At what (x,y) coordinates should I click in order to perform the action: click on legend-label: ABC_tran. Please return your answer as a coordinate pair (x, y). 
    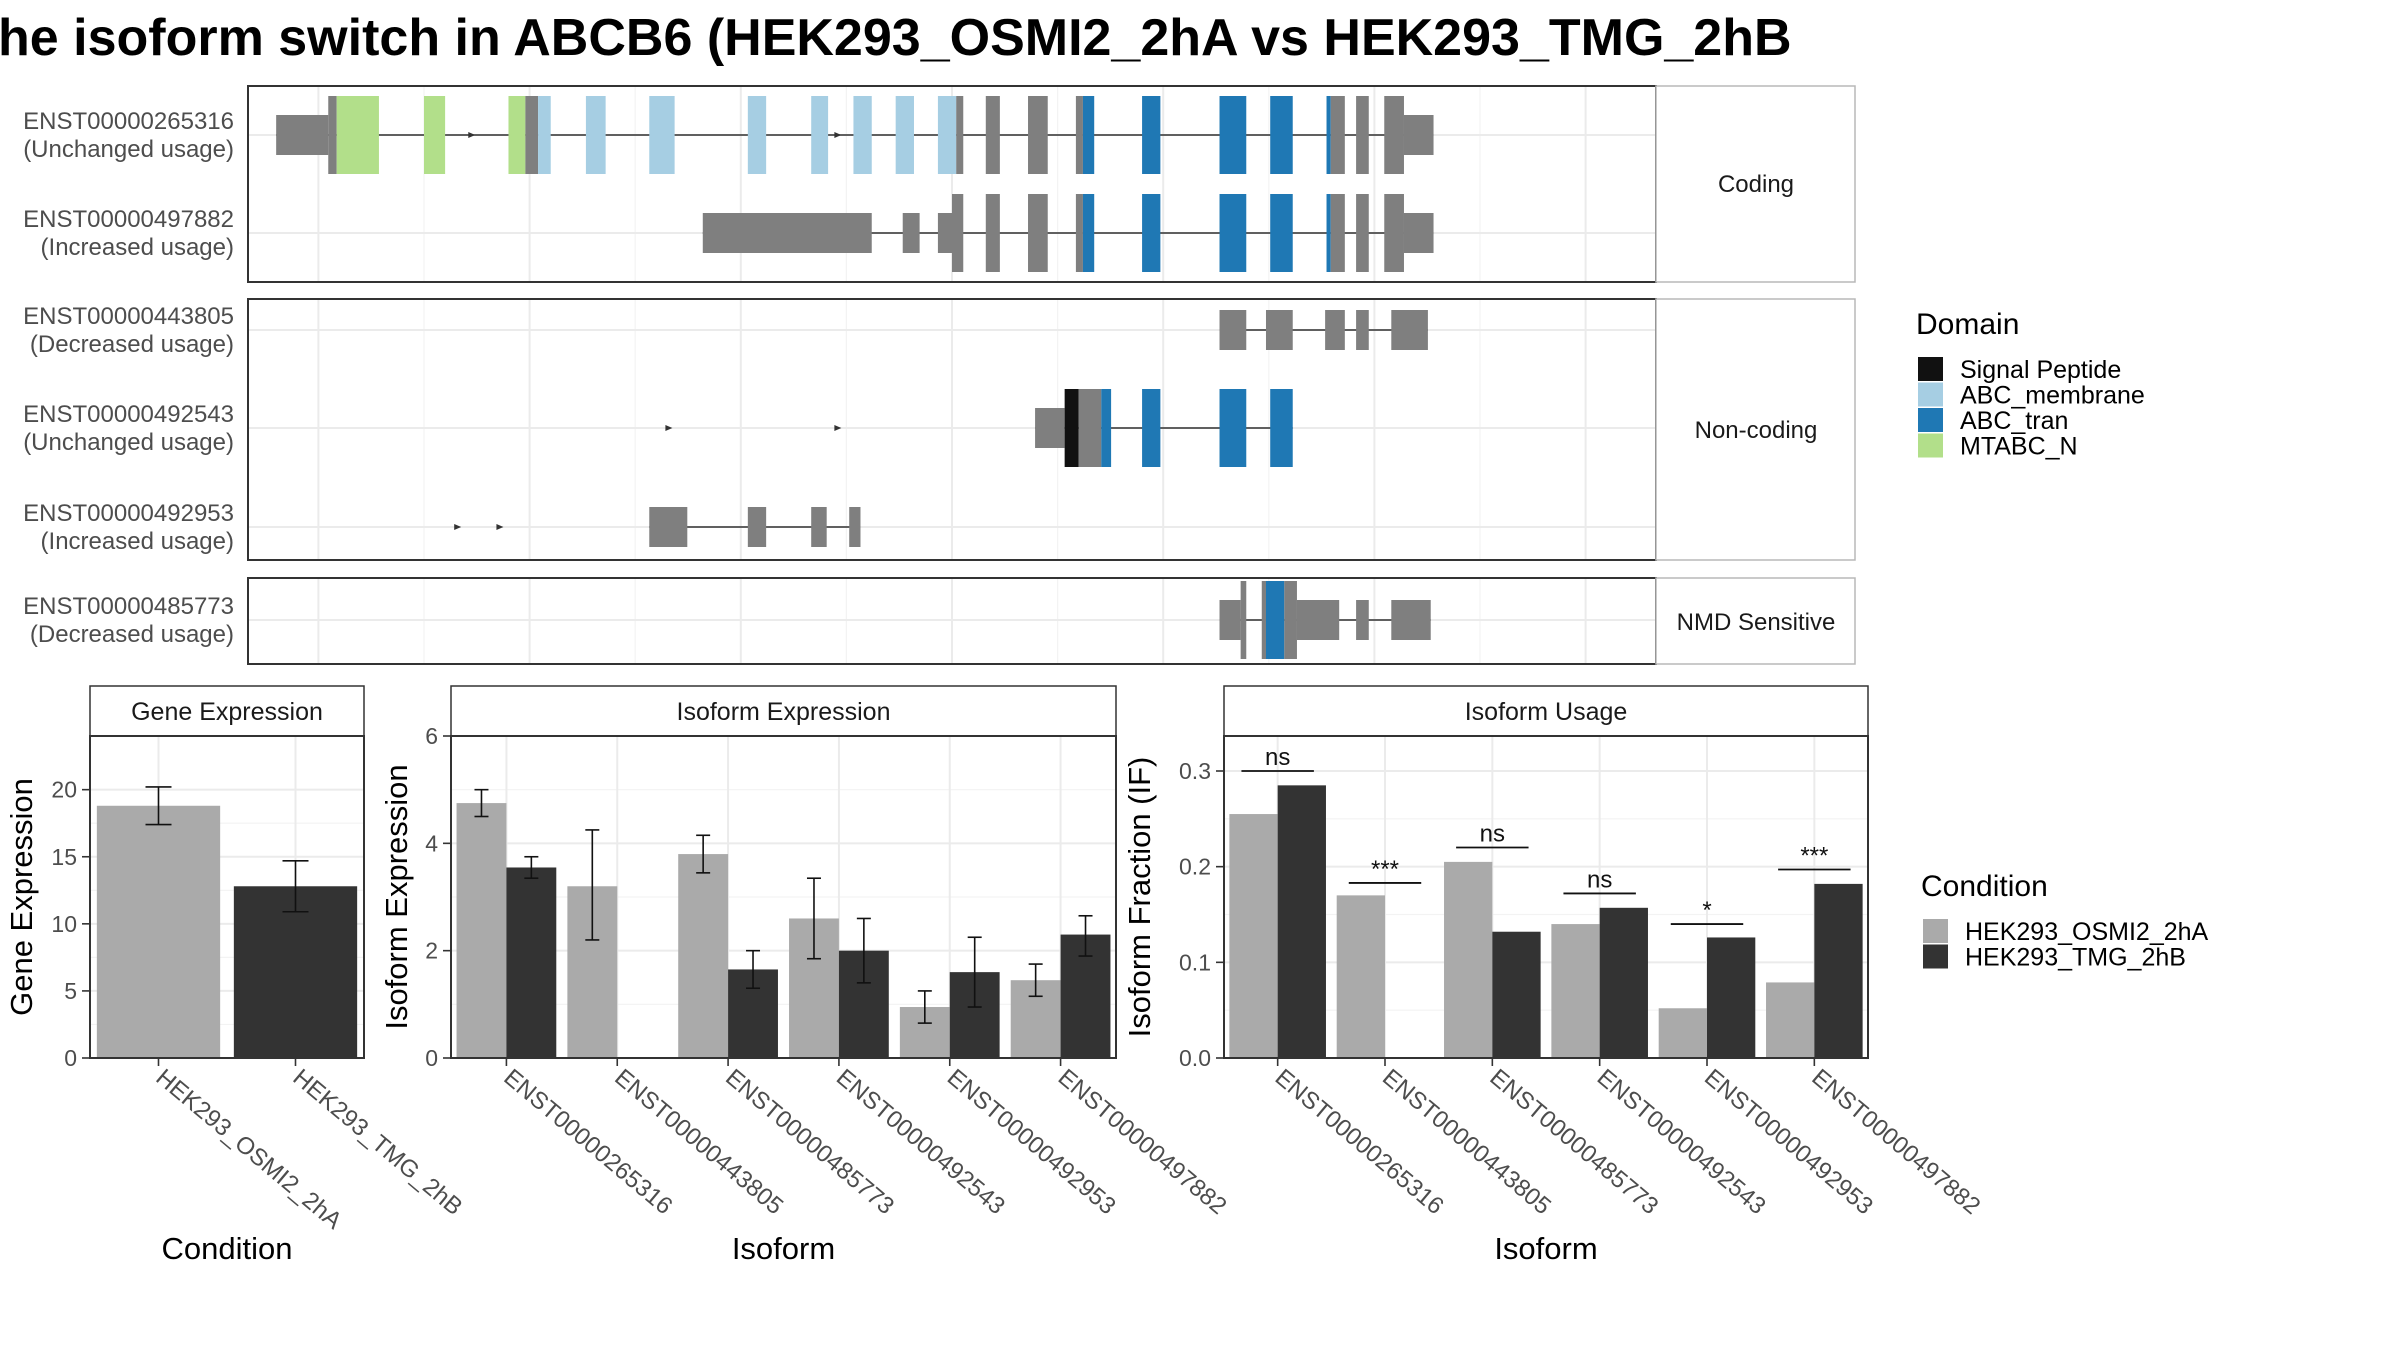
    Looking at the image, I should click on (2014, 421).